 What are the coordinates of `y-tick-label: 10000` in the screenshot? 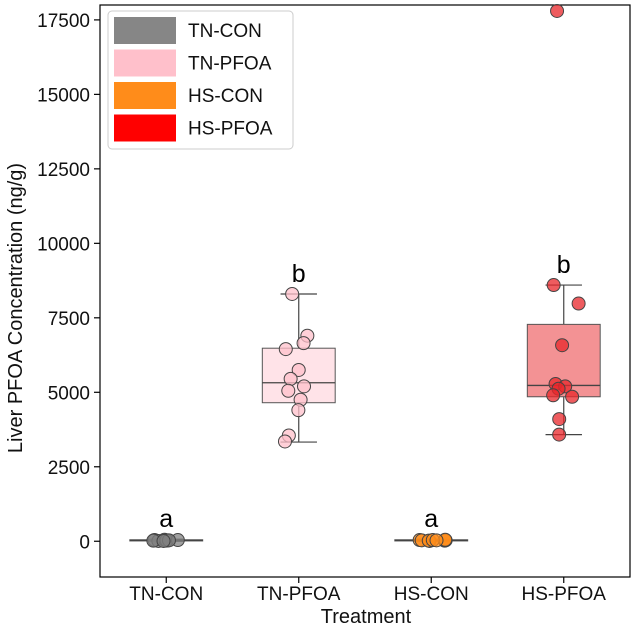 It's located at (63, 244).